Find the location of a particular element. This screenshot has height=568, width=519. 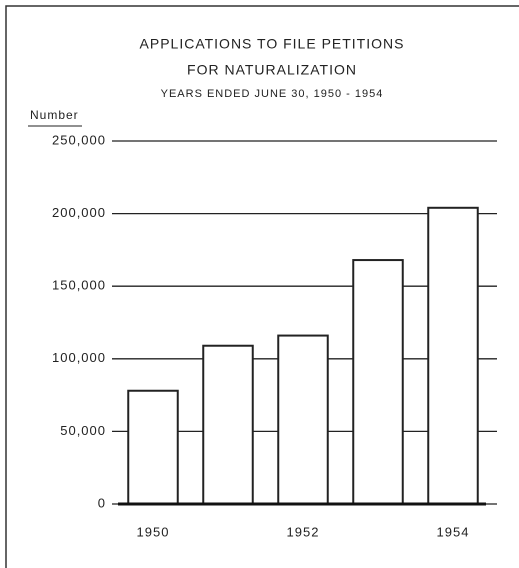

y-tick-label: 50,000 is located at coordinates (83, 430).